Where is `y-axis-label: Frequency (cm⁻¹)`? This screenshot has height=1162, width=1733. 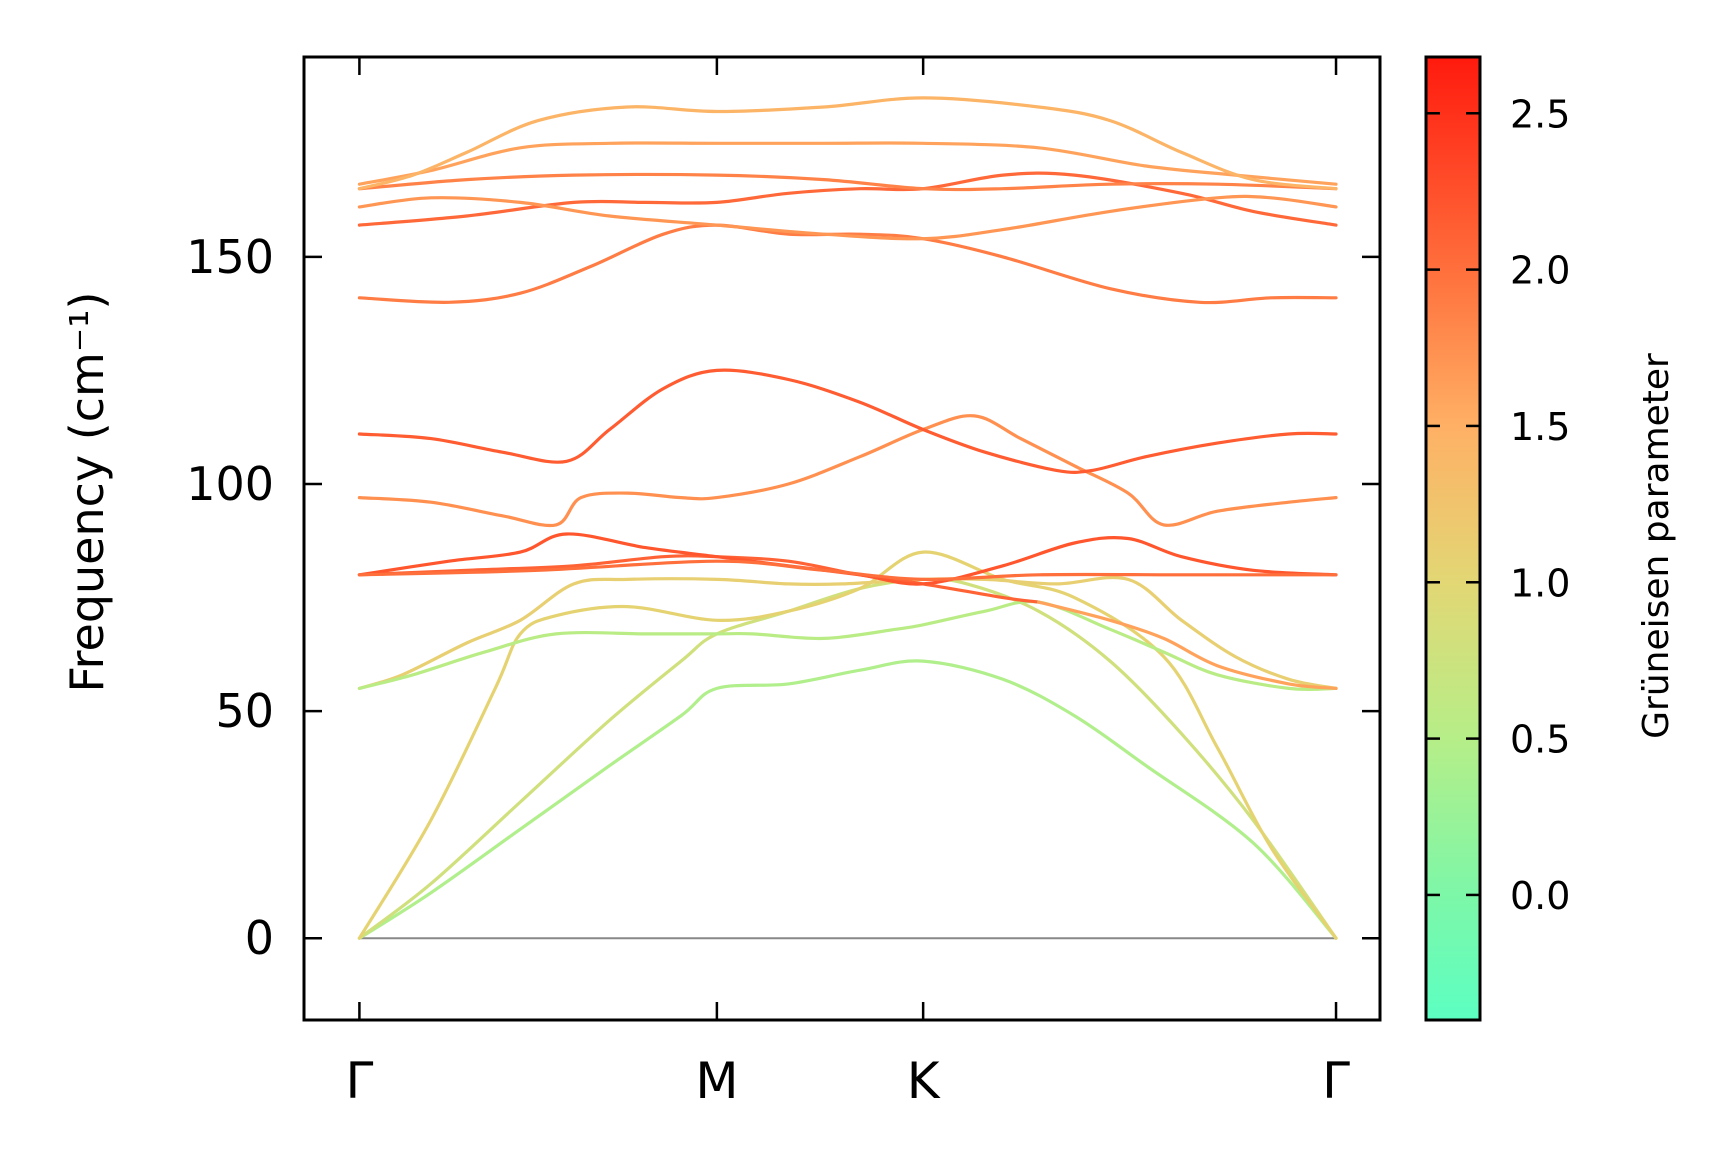 y-axis-label: Frequency (cm⁻¹) is located at coordinates (87, 492).